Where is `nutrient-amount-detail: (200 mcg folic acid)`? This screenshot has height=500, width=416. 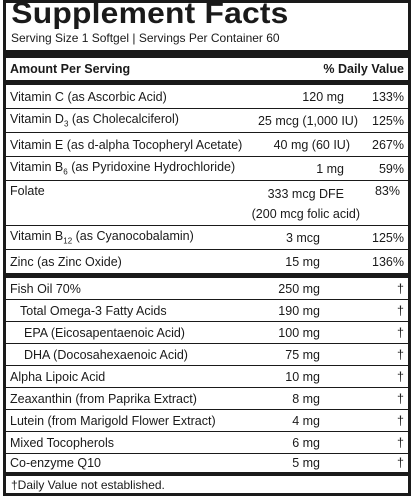 nutrient-amount-detail: (200 mcg folic acid) is located at coordinates (305, 214).